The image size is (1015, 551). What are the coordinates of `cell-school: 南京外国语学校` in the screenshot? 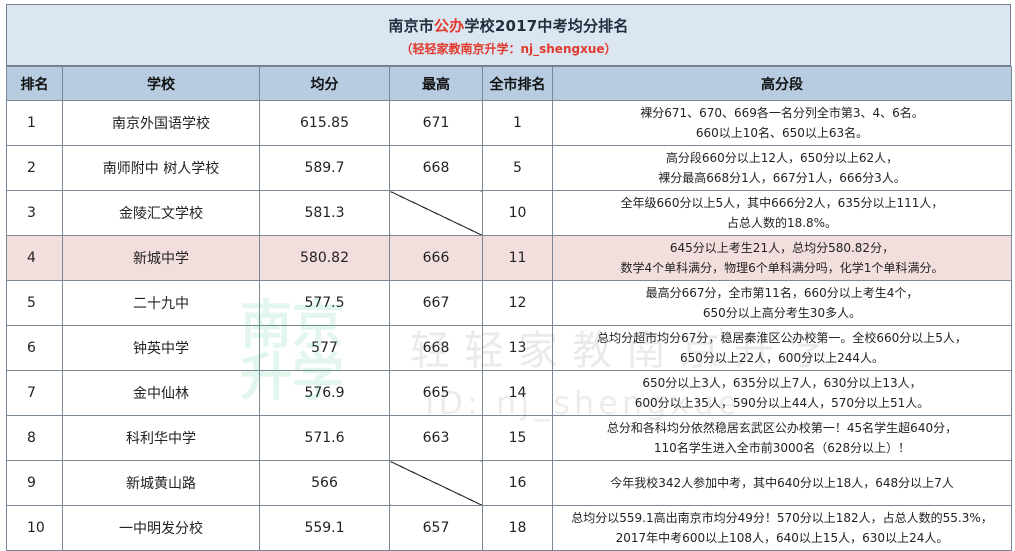 It's located at (161, 123).